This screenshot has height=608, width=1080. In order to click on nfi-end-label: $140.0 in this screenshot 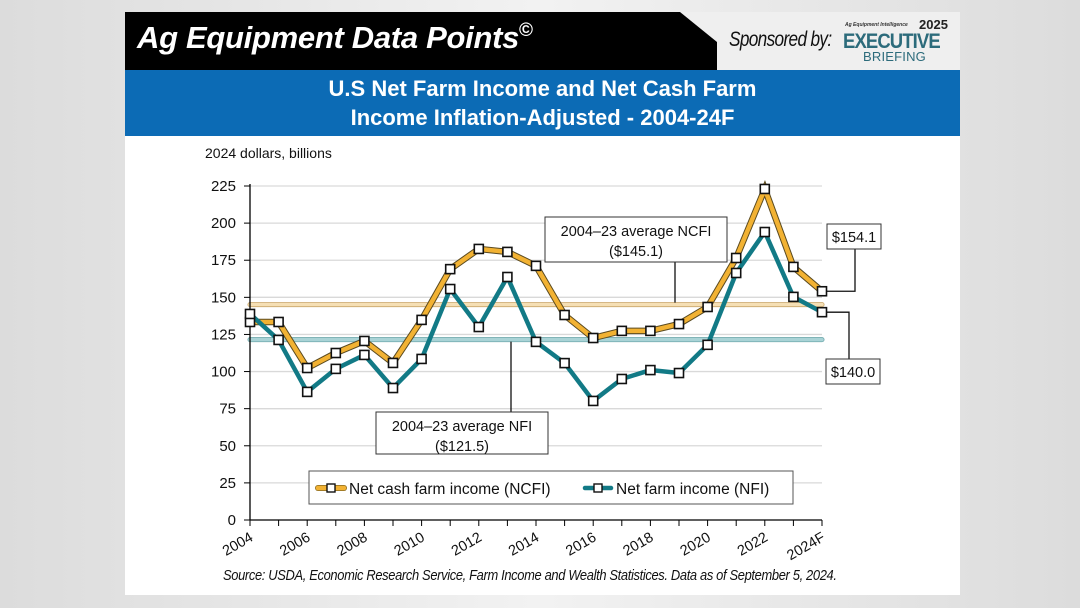, I will do `click(853, 373)`.